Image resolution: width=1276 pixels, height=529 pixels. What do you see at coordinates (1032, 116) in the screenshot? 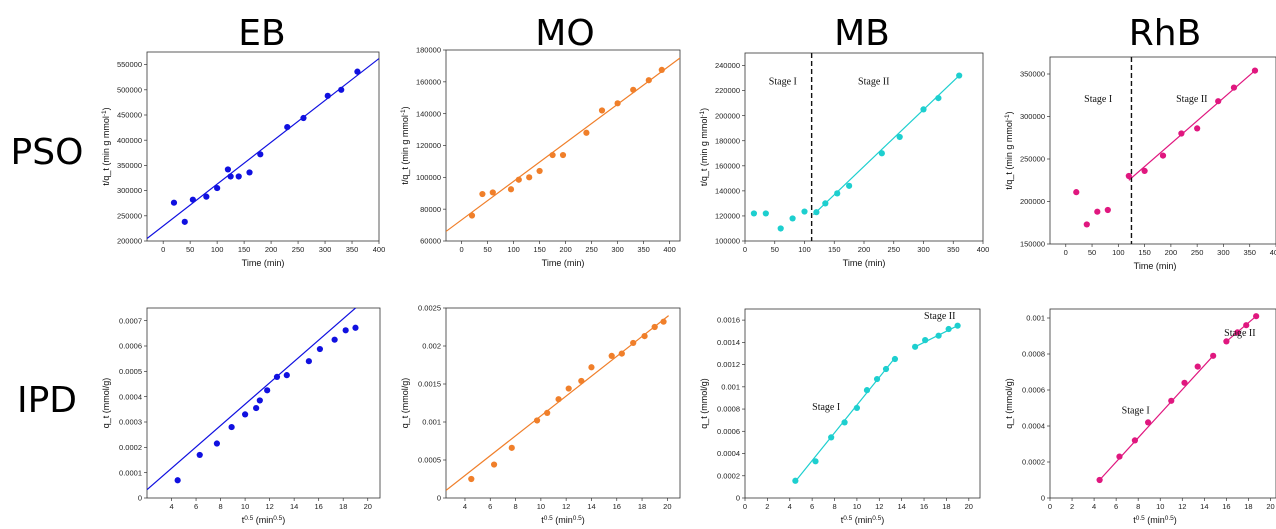
I see `y-tick-label: 300000` at bounding box center [1032, 116].